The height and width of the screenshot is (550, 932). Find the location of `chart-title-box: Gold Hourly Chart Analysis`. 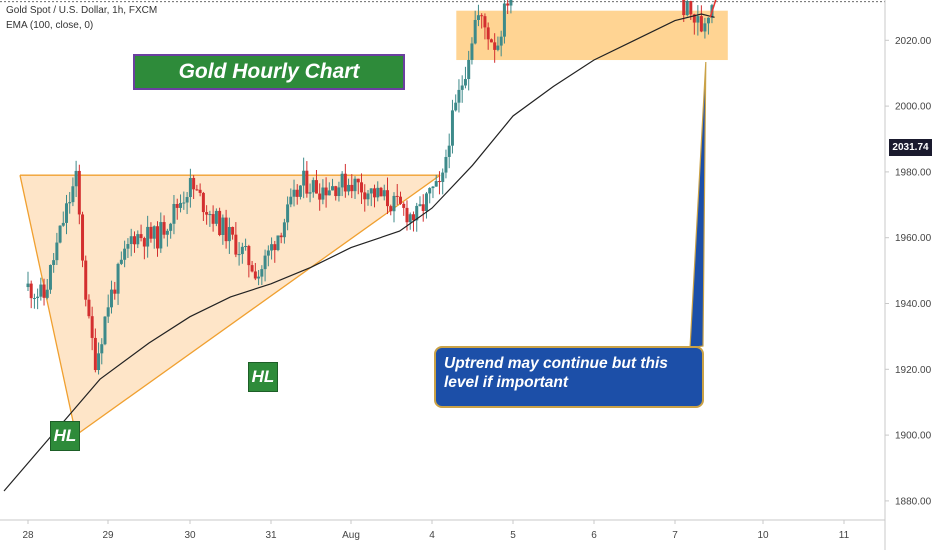

chart-title-box: Gold Hourly Chart Analysis is located at coordinates (269, 84).